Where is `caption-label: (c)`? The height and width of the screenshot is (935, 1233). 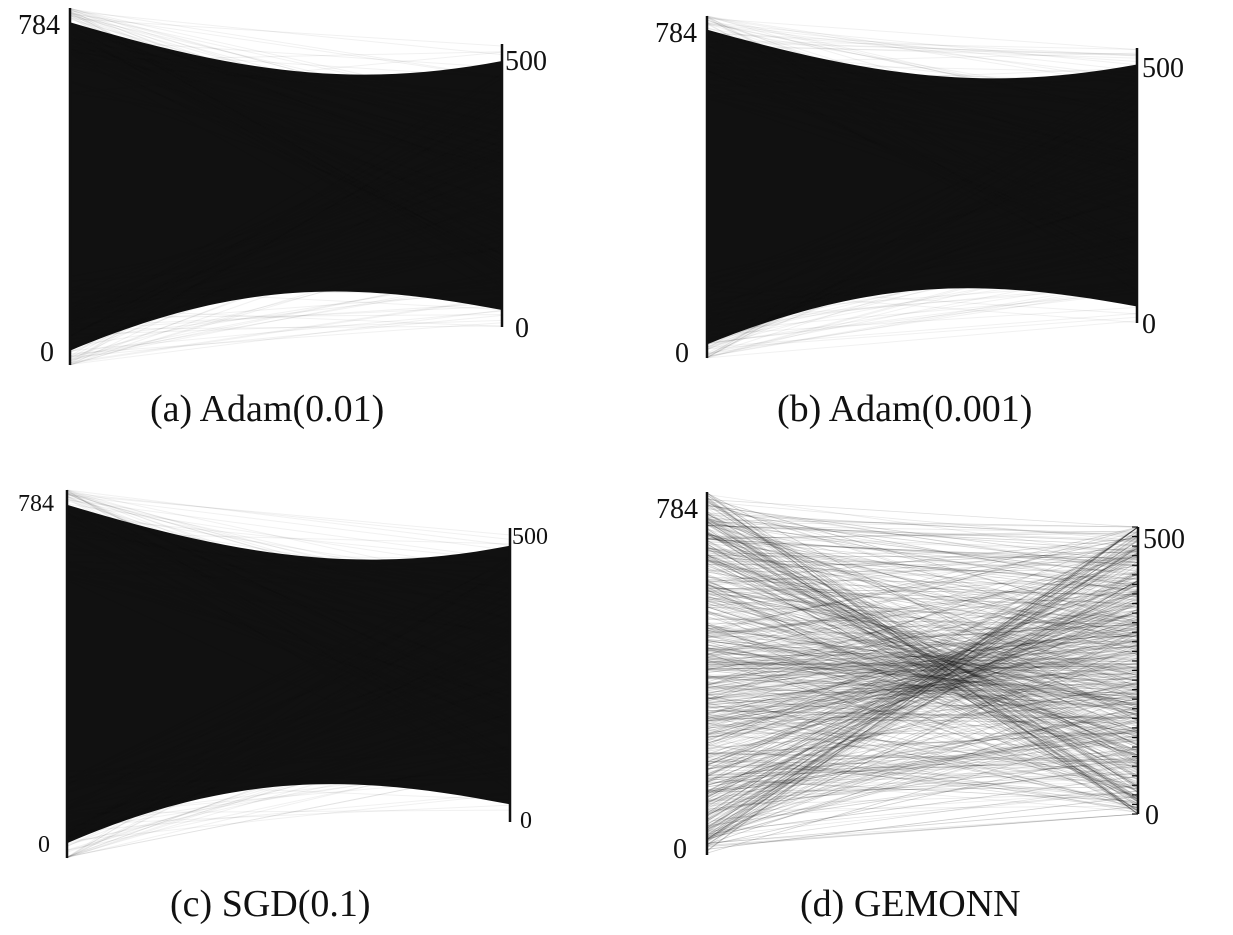 caption-label: (c) is located at coordinates (191, 904).